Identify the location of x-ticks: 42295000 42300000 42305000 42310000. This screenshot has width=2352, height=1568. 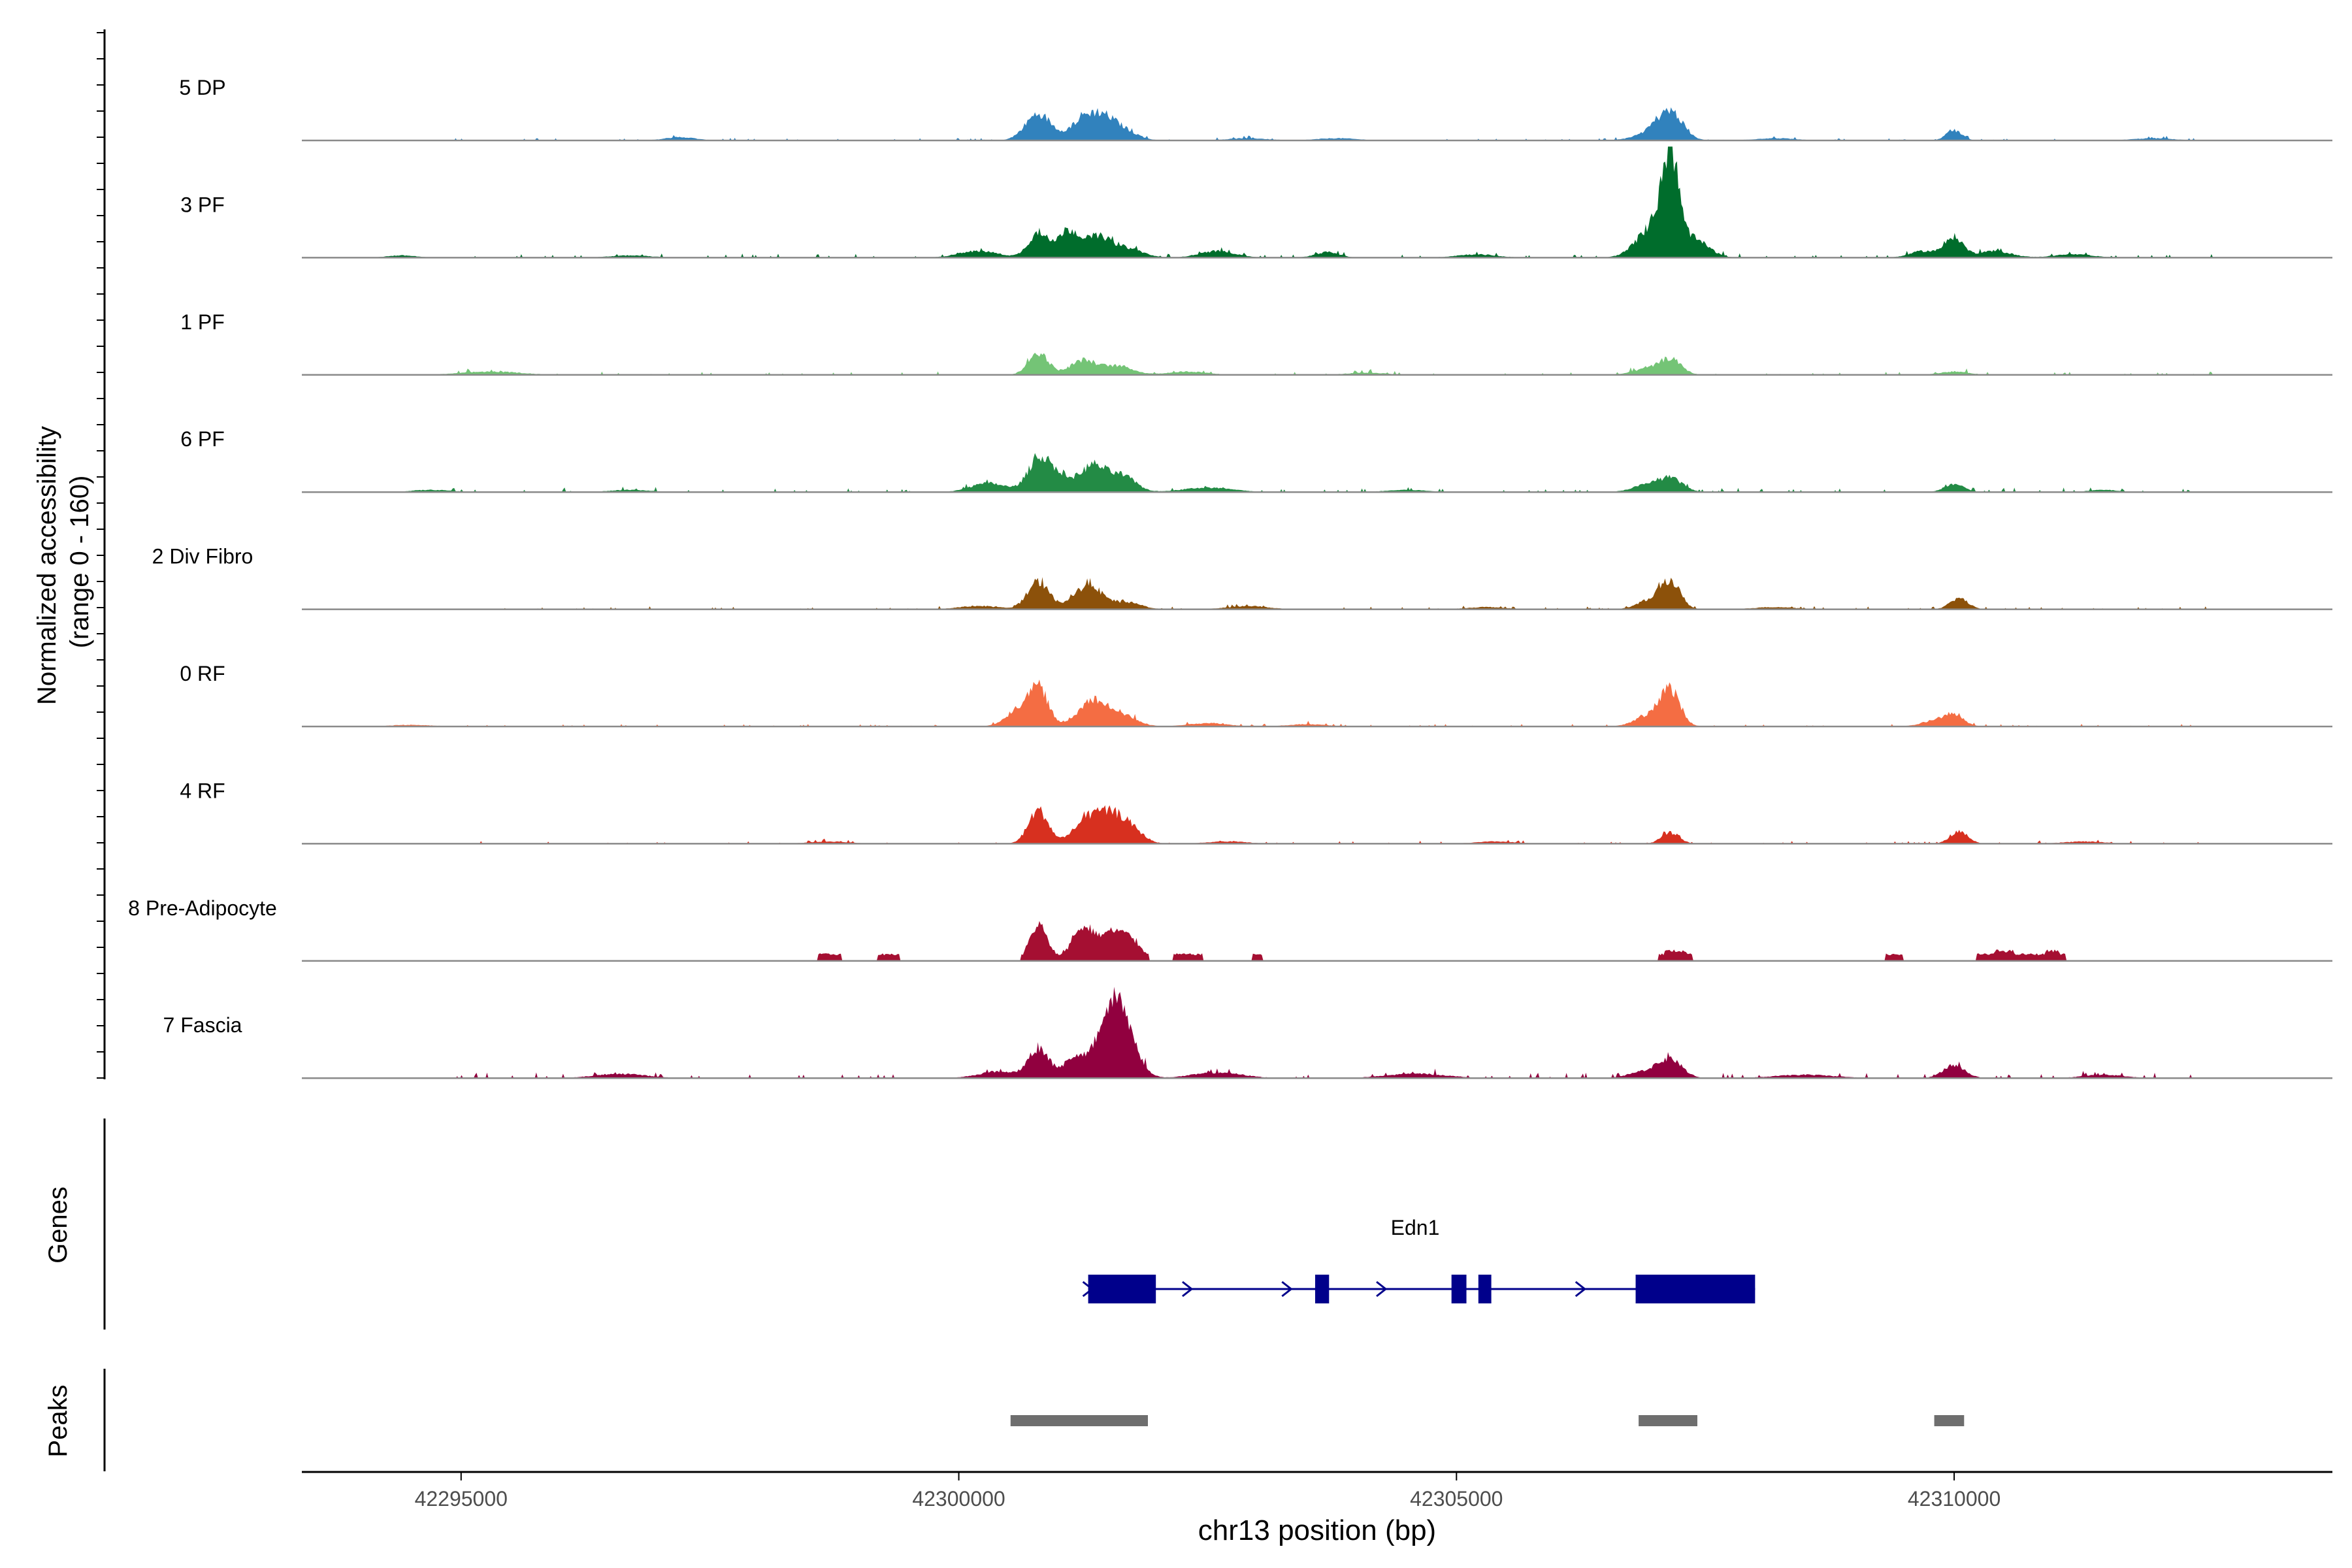
(1208, 1491).